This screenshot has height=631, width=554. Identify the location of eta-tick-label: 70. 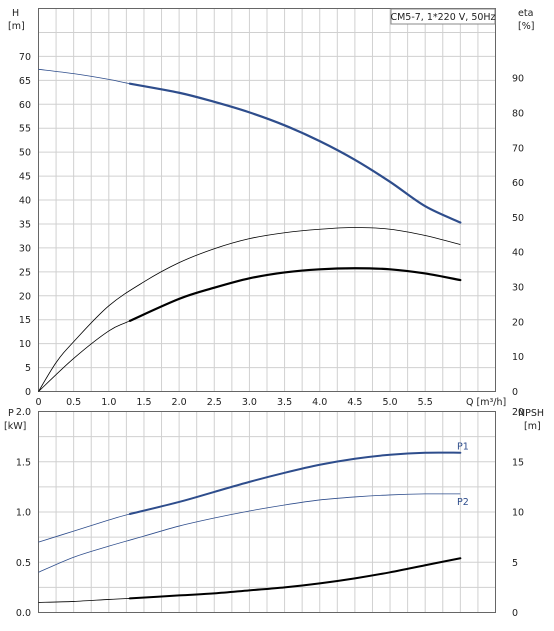
(518, 148).